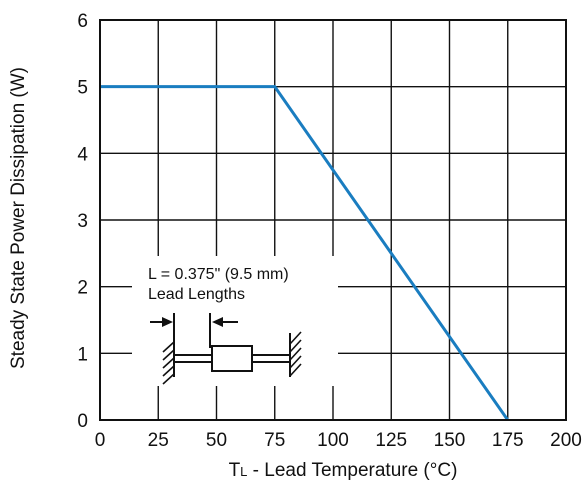 This screenshot has height=482, width=586. What do you see at coordinates (217, 322) in the screenshot?
I see `arrowhead-right` at bounding box center [217, 322].